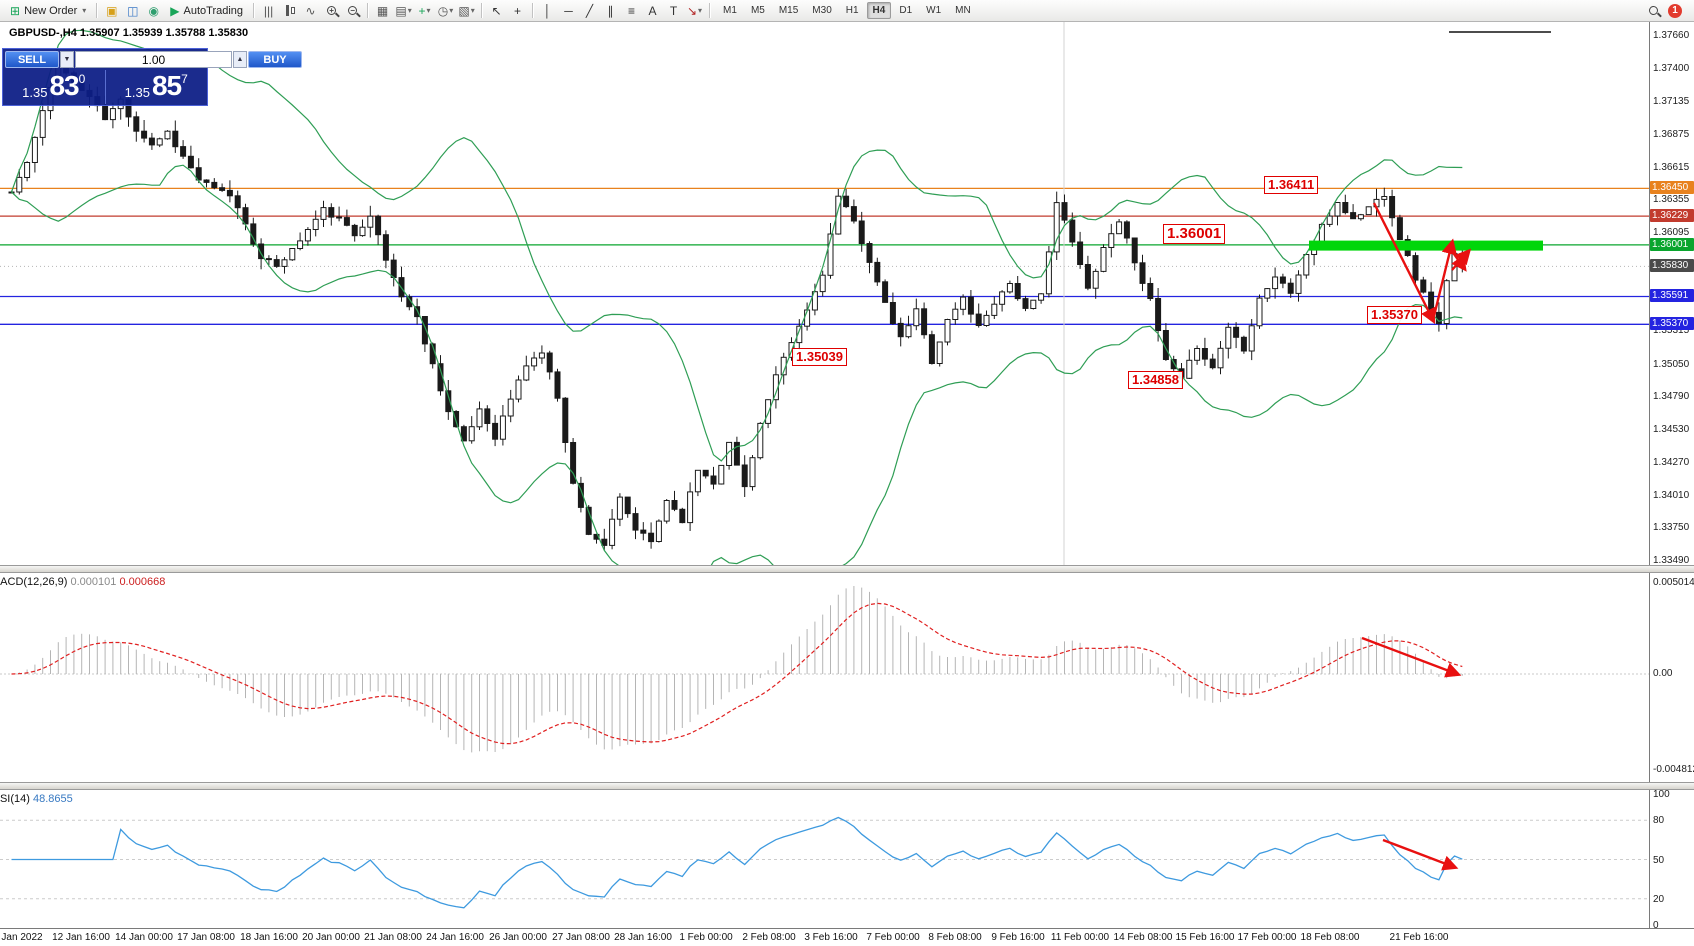 The height and width of the screenshot is (946, 1694). I want to click on price-tick: 1.36875, so click(1671, 134).